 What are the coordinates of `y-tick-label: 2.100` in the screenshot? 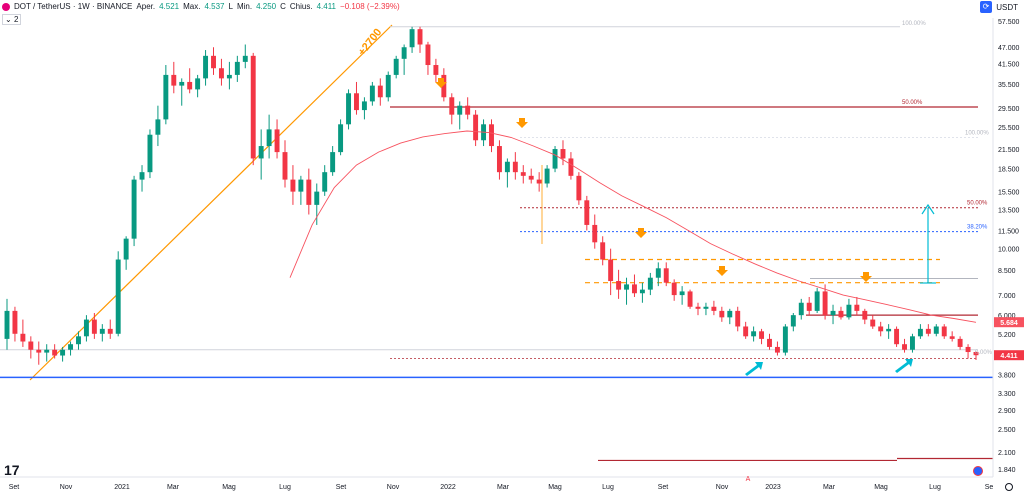 It's located at (1007, 453).